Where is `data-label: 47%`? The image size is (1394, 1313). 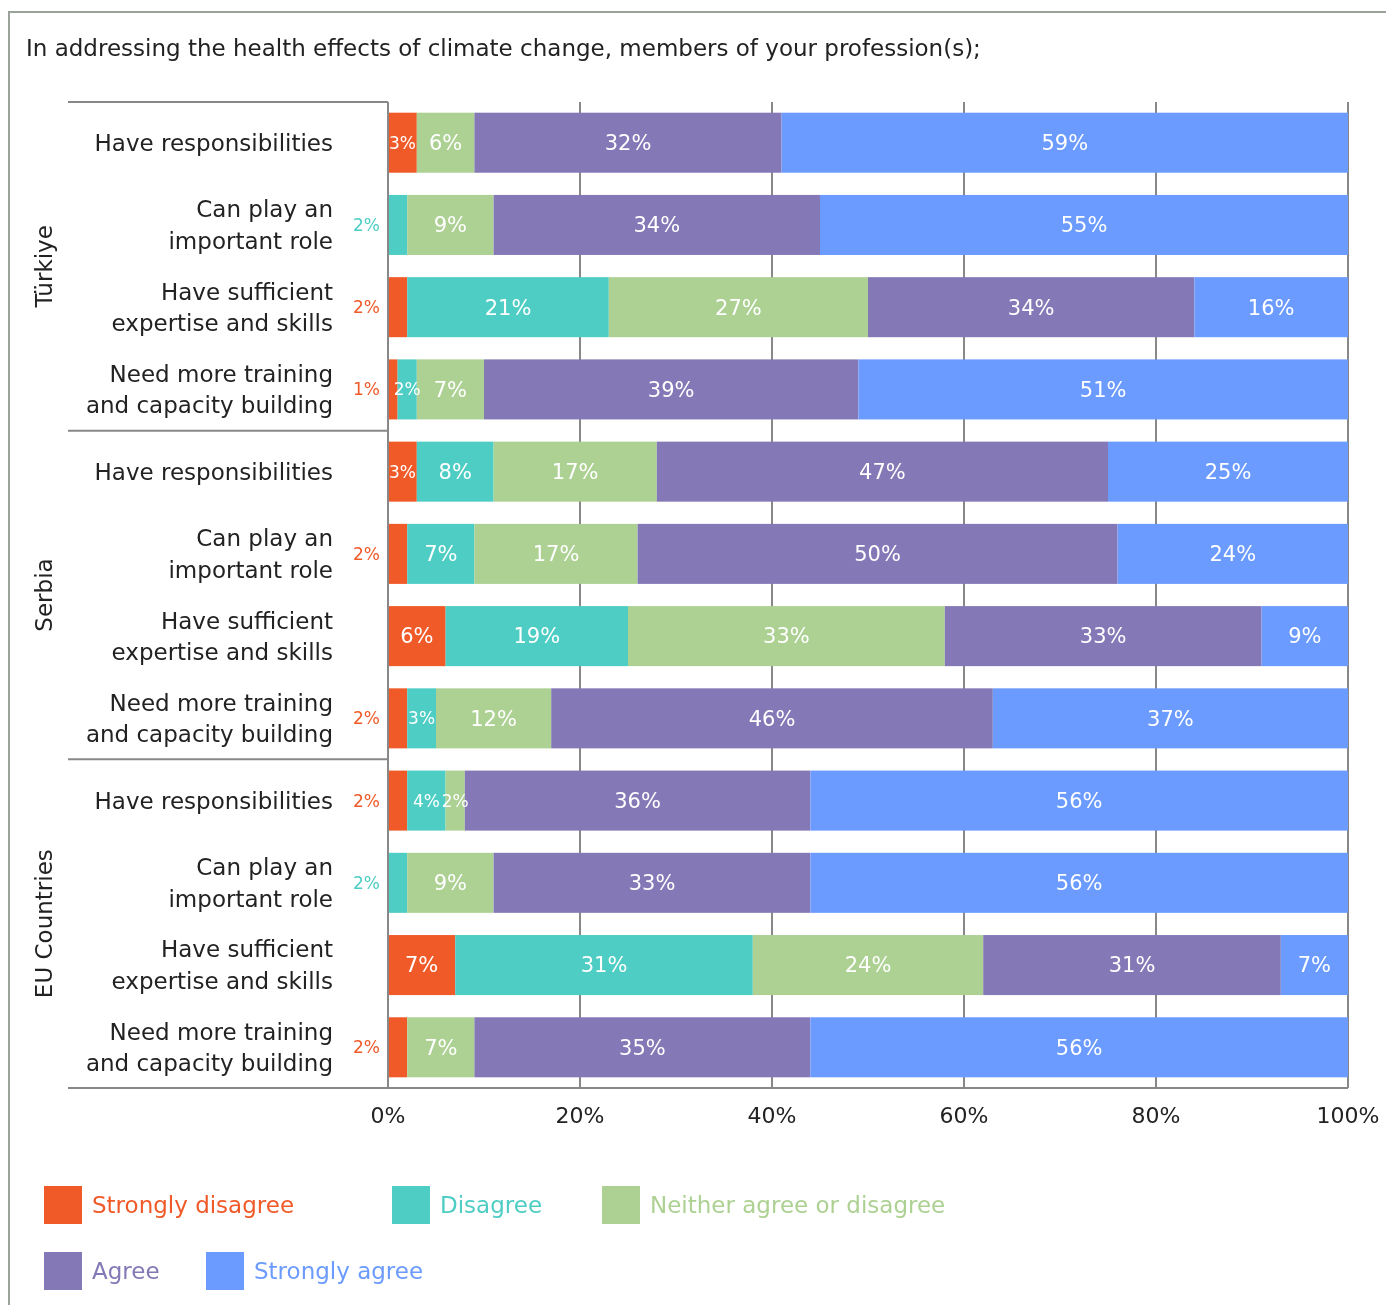
data-label: 47% is located at coordinates (882, 472).